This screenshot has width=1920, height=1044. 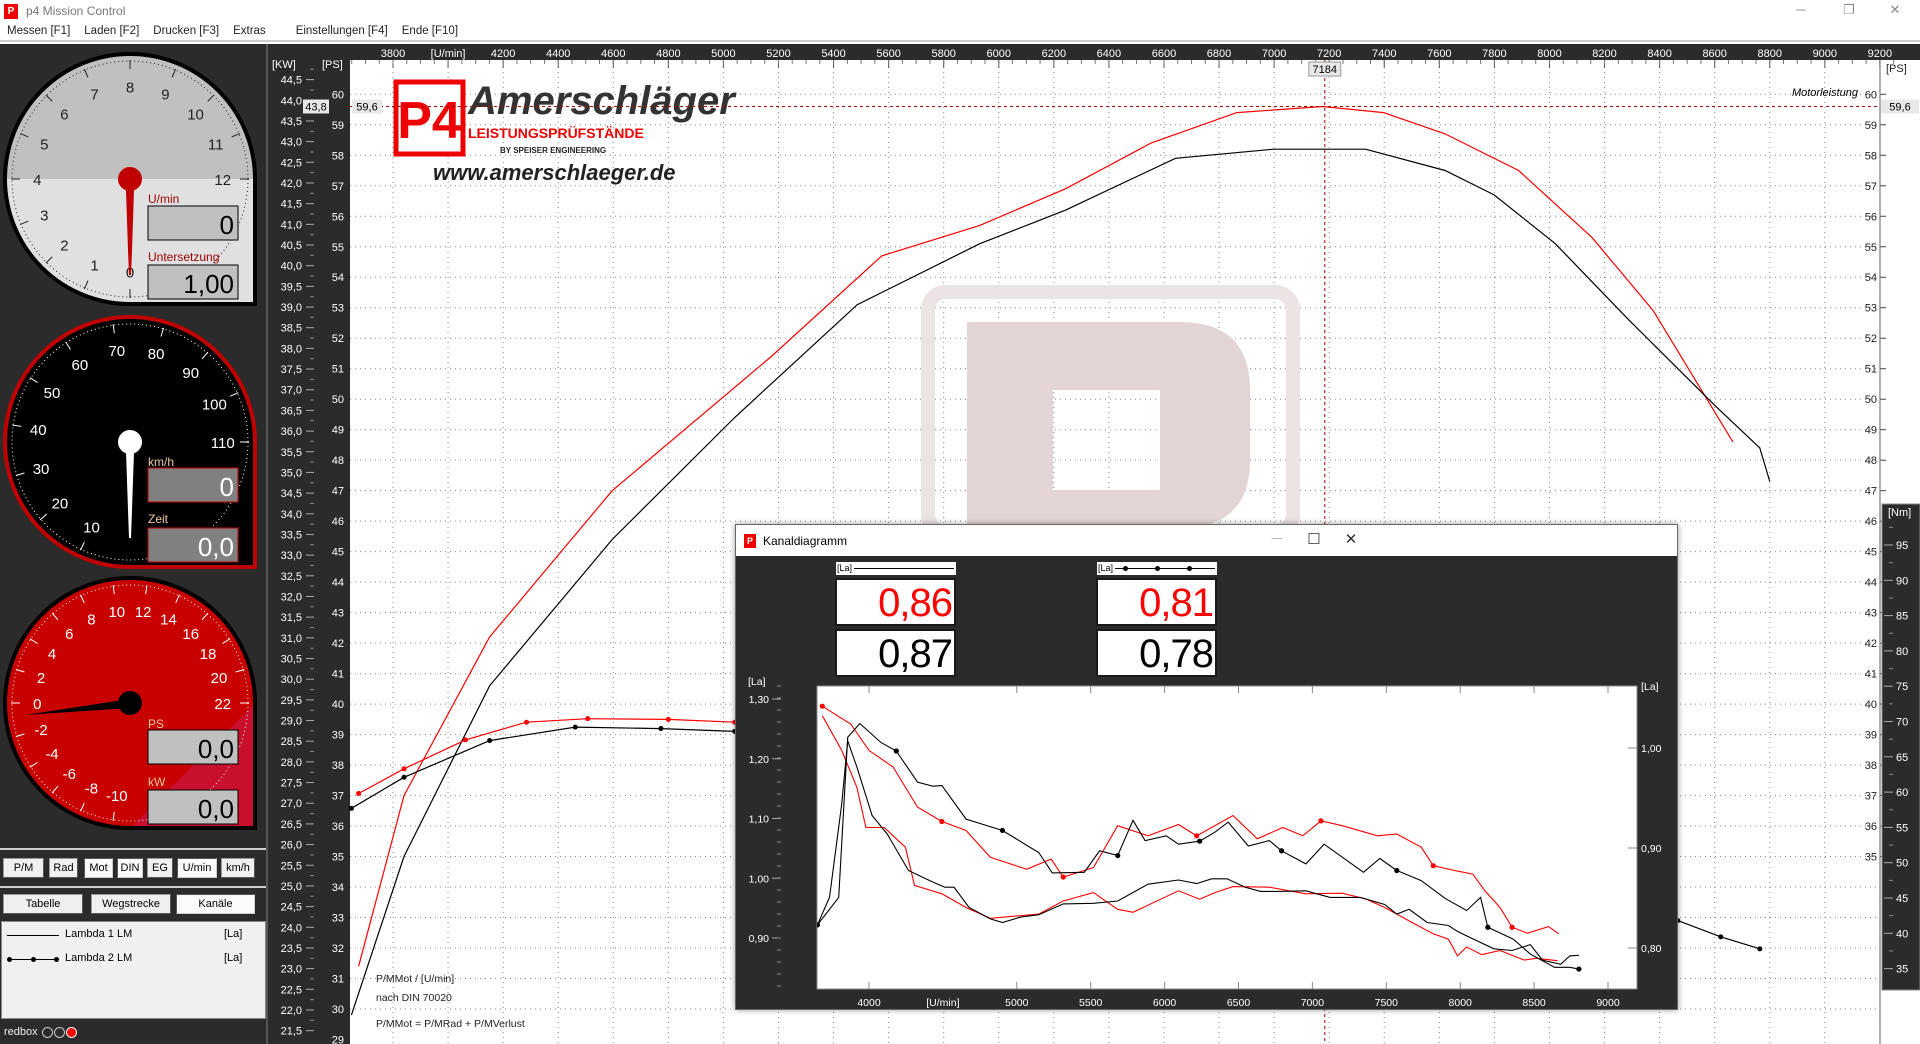 I want to click on kw-tick-label: 40,0, so click(x=291, y=267).